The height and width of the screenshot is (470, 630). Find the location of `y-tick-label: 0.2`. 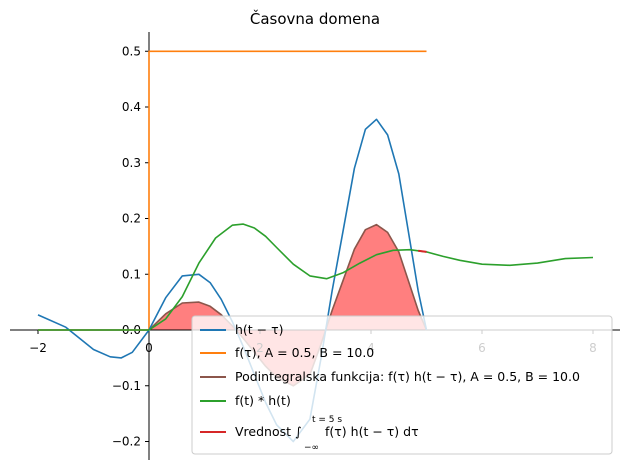

y-tick-label: 0.2 is located at coordinates (131, 219).